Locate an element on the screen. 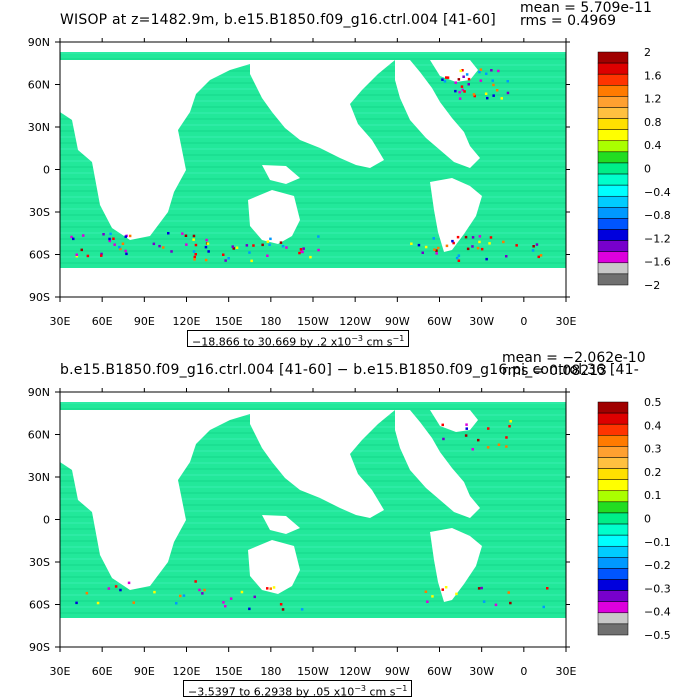 The image size is (700, 700). colorbar-label: 2 is located at coordinates (647, 52).